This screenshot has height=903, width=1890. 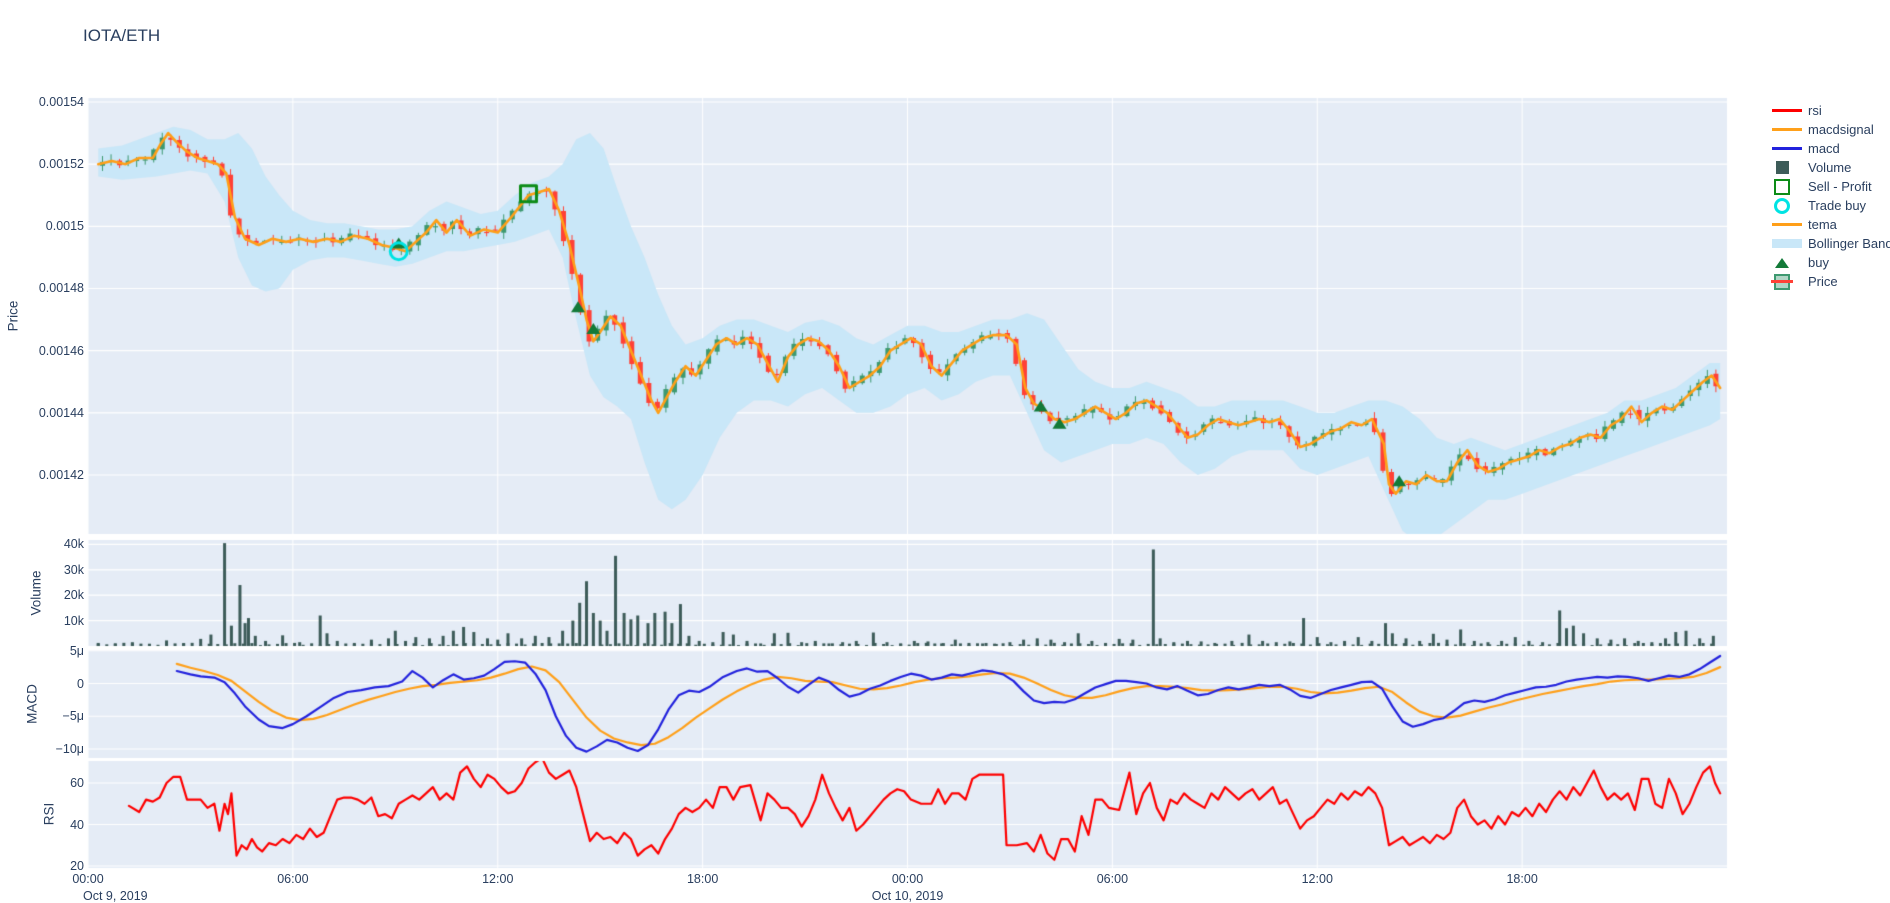 I want to click on legend-item-price: Price, so click(x=1829, y=281).